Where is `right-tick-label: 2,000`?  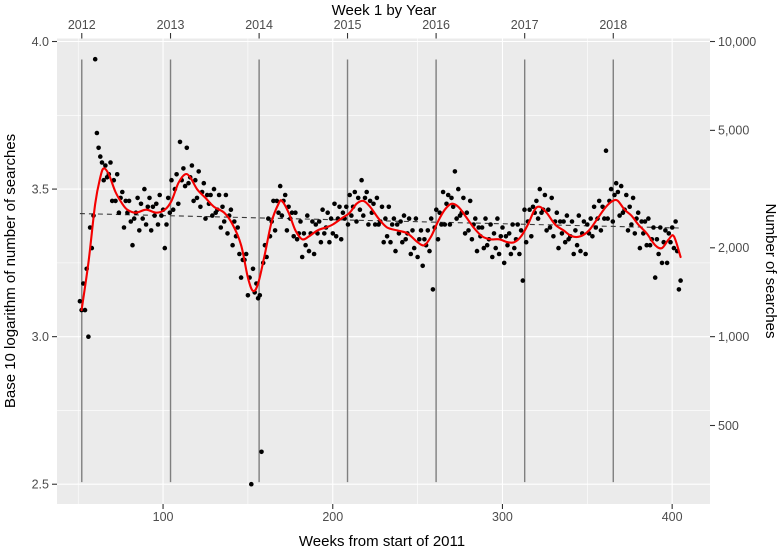
right-tick-label: 2,000 is located at coordinates (733, 248).